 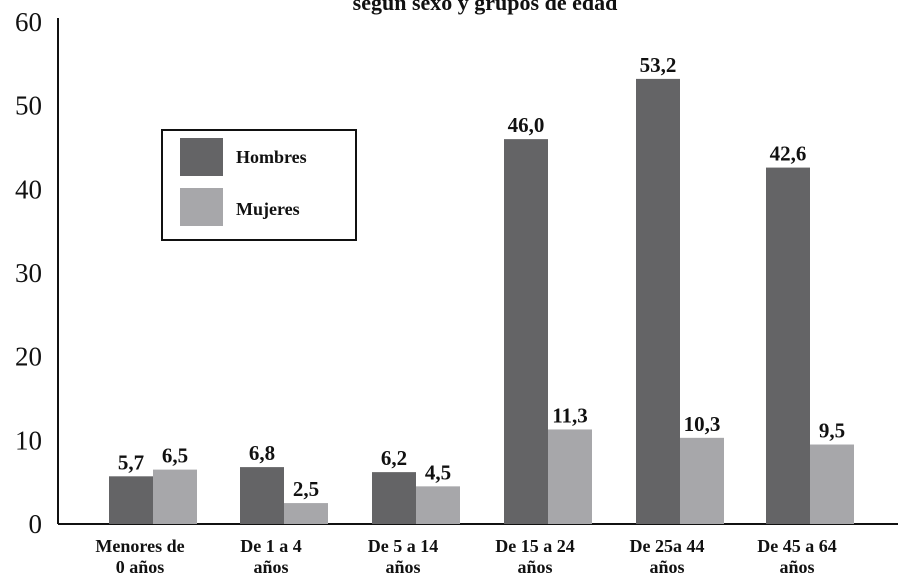 What do you see at coordinates (832, 431) in the screenshot?
I see `data-label: 9,5` at bounding box center [832, 431].